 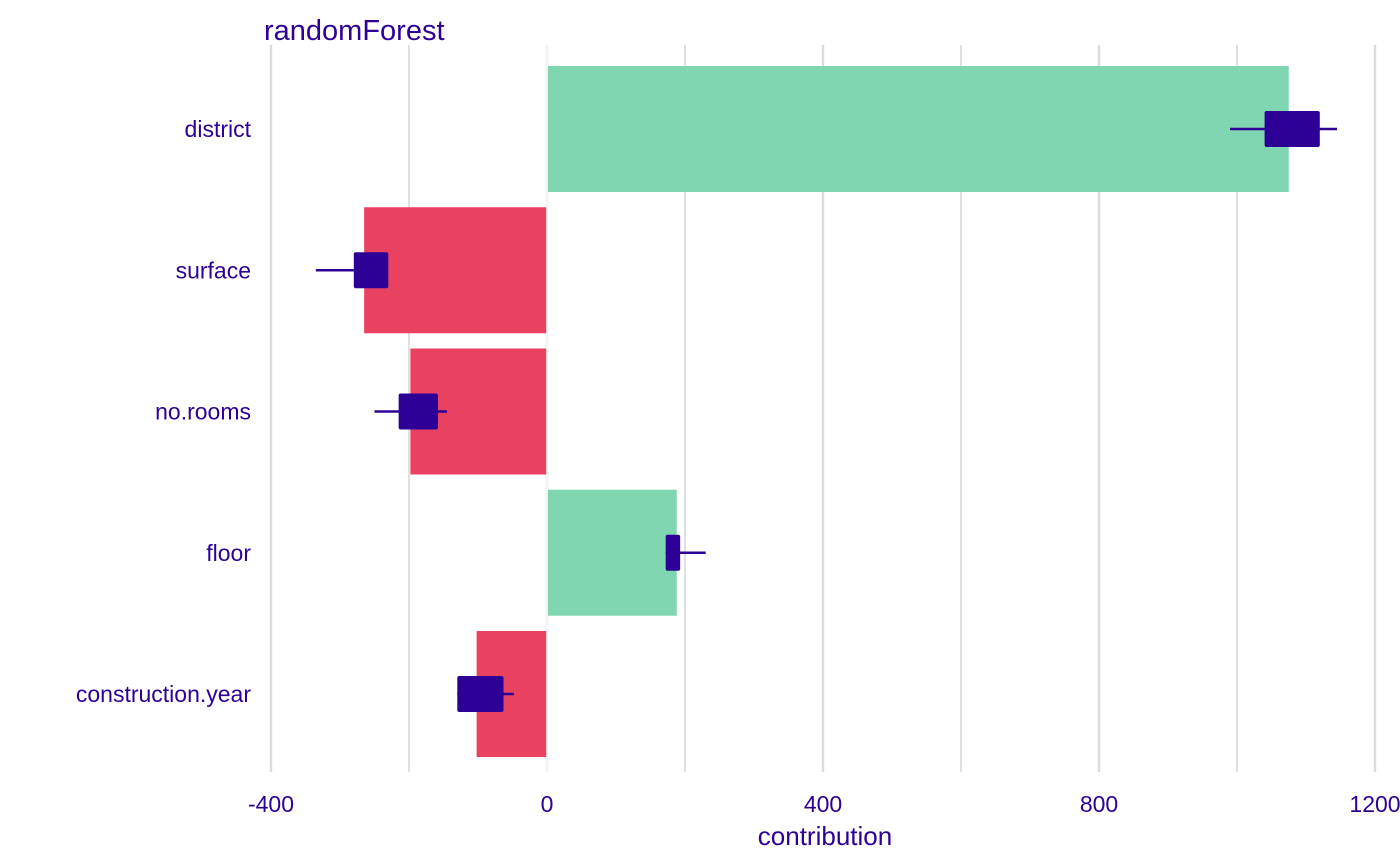 What do you see at coordinates (1374, 804) in the screenshot?
I see `x-tick-label: 1200` at bounding box center [1374, 804].